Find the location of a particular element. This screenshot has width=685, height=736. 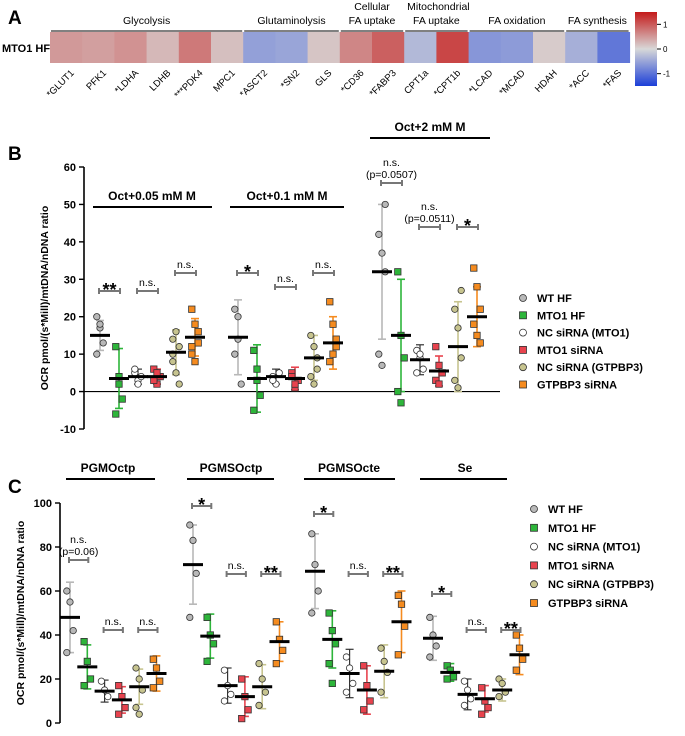

comparison-label-2-2: ** is located at coordinates (393, 573).